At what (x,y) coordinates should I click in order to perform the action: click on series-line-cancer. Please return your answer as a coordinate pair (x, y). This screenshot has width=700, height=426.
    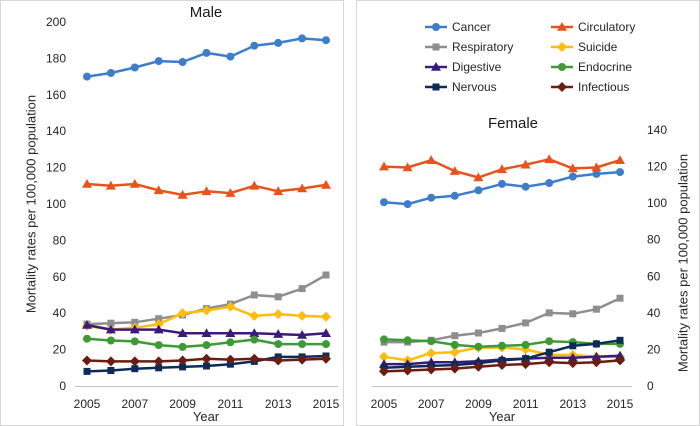
    Looking at the image, I should click on (206, 57).